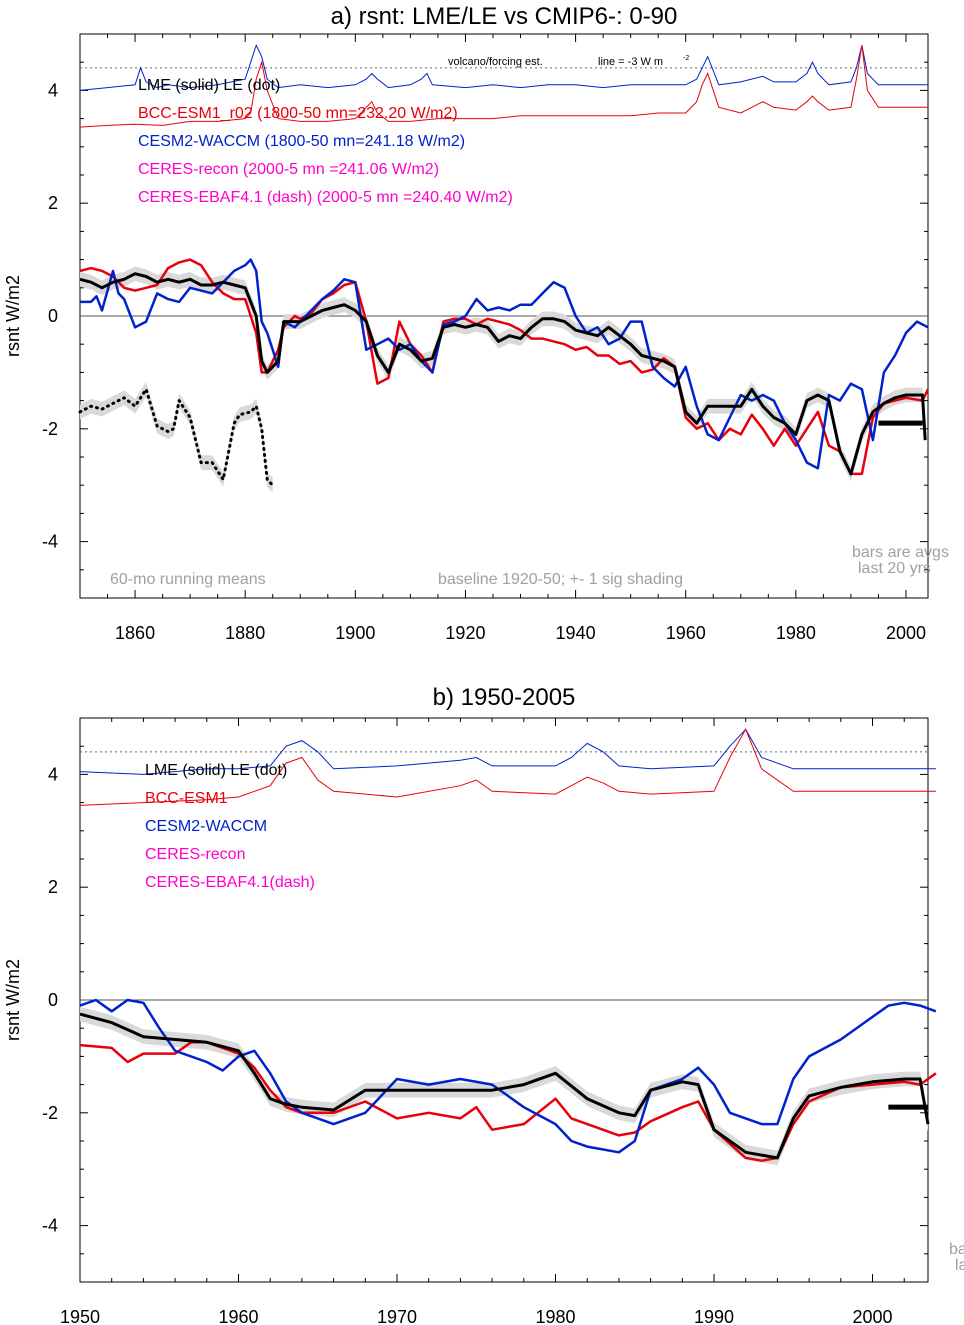 This screenshot has width=964, height=1325. I want to click on bars-note-1: ba, so click(956, 1249).